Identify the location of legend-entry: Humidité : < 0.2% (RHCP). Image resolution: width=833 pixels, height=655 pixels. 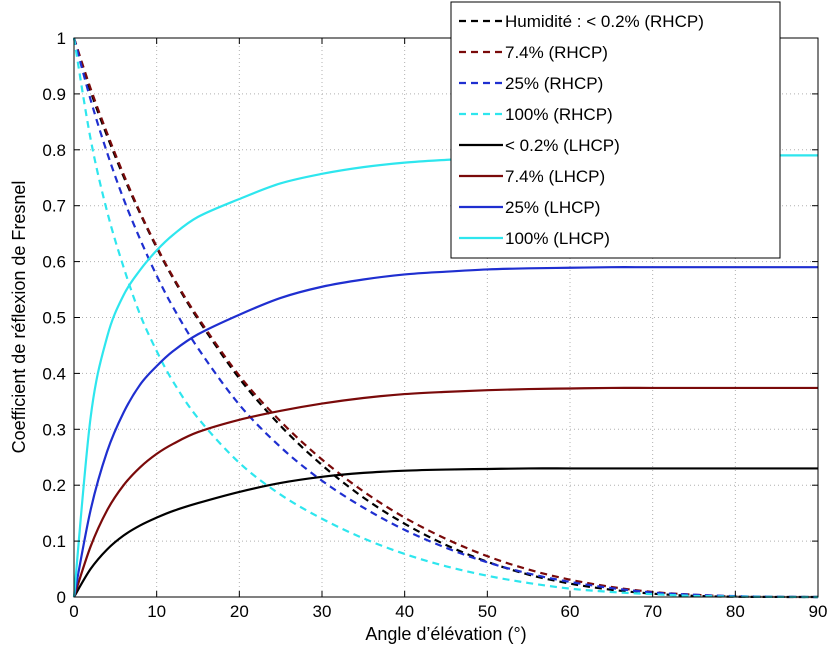
(604, 21).